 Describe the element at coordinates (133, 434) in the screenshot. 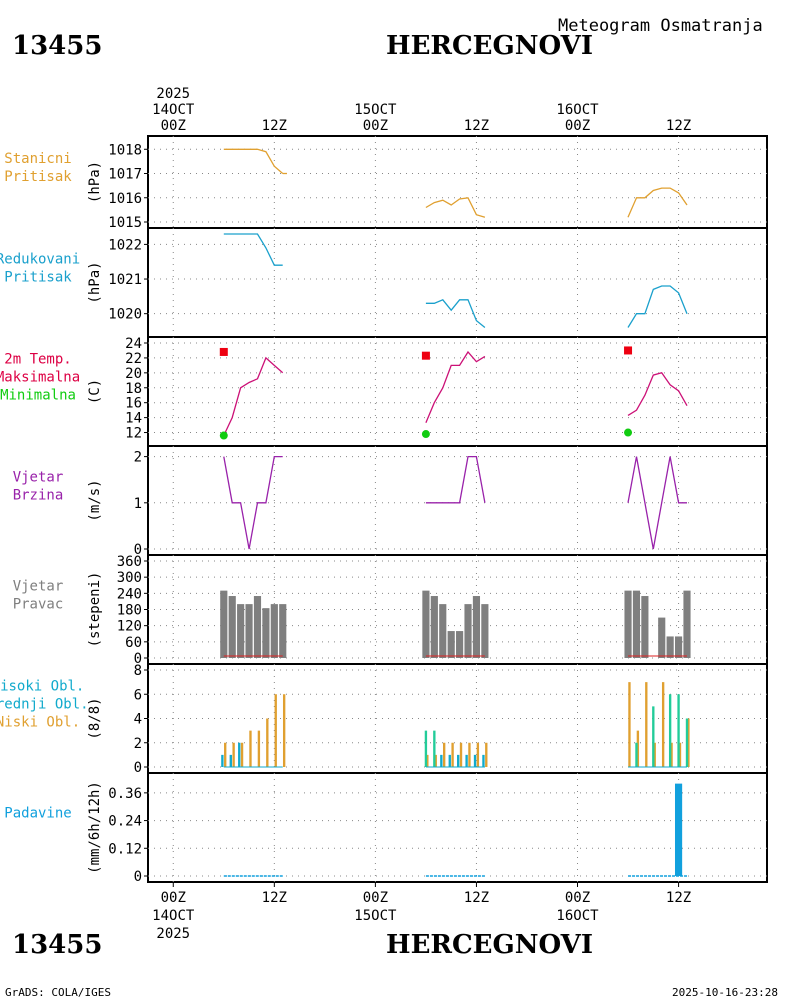

I see `y-tick-label: 12` at that location.